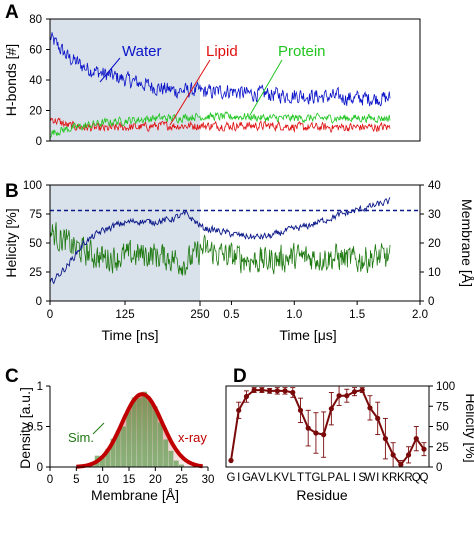  I want to click on panel-d-marks, so click(327, 426).